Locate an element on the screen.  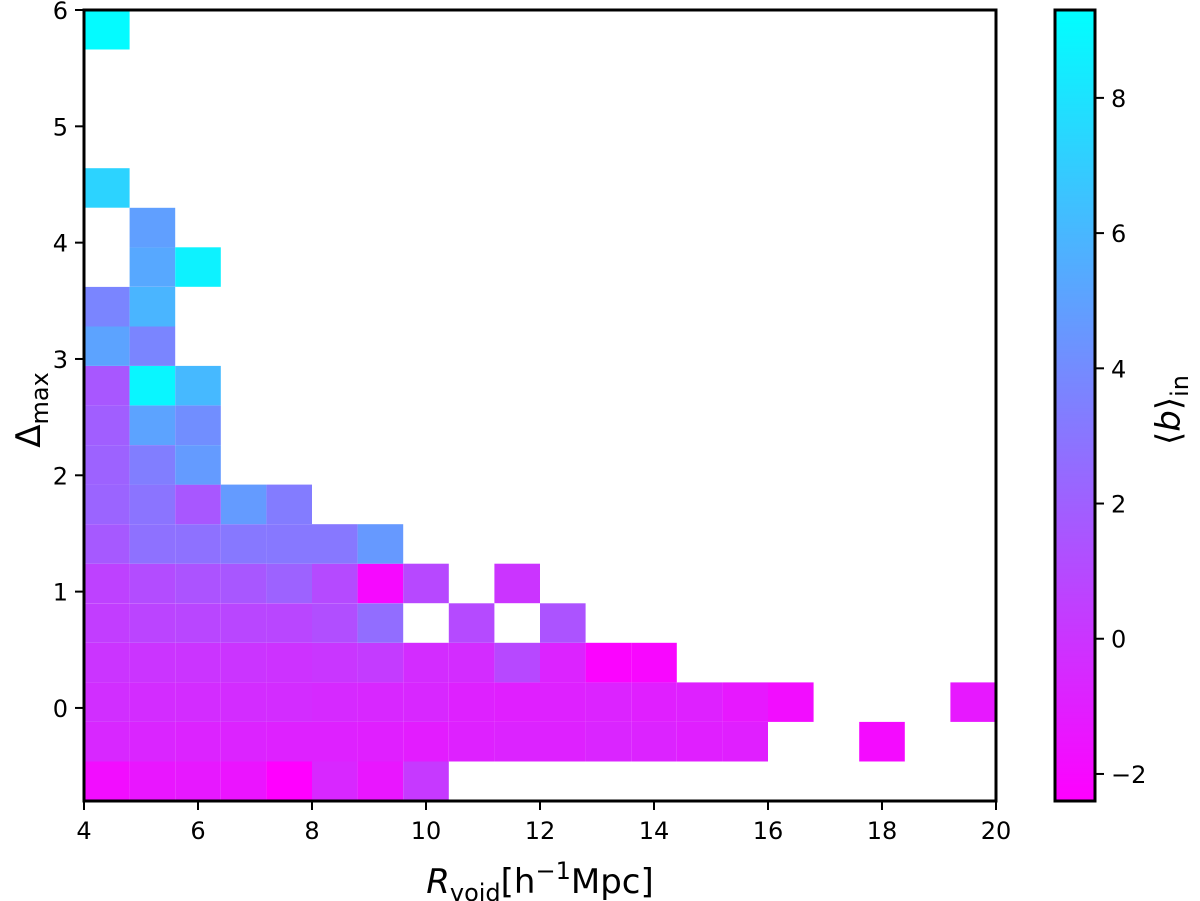
x-axis-ticks: 4 6 8 10 12 14 16 18 20 is located at coordinates (543, 823).